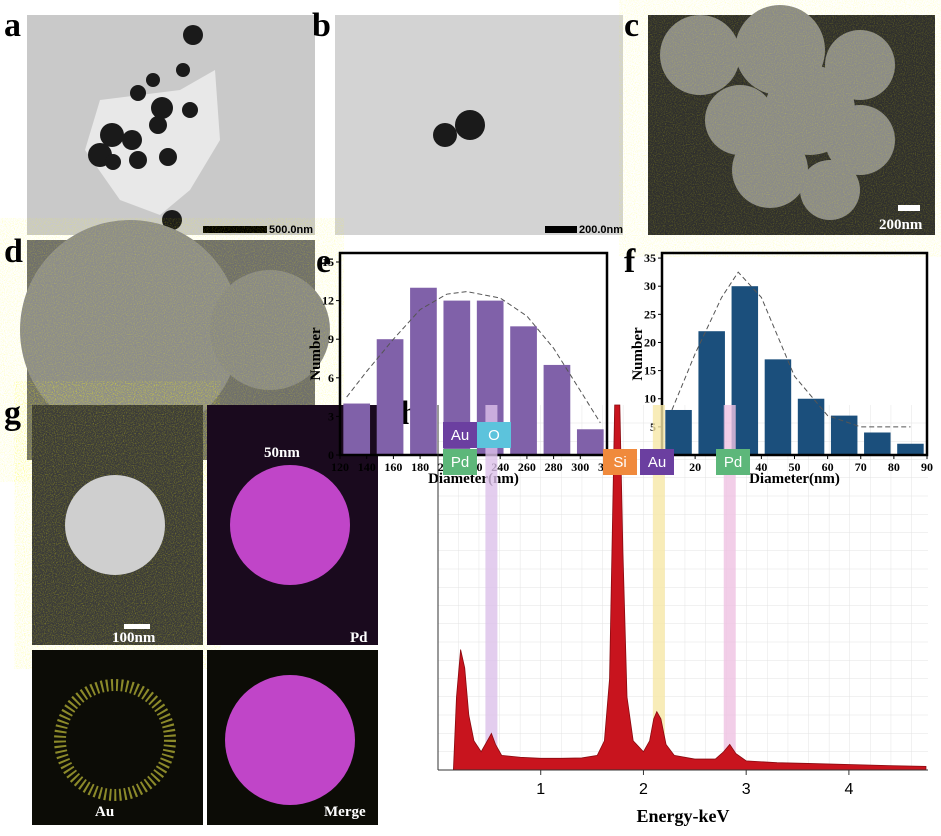 The image size is (941, 836). Describe the element at coordinates (527, 467) in the screenshot. I see `x-tick-label: 260` at that location.